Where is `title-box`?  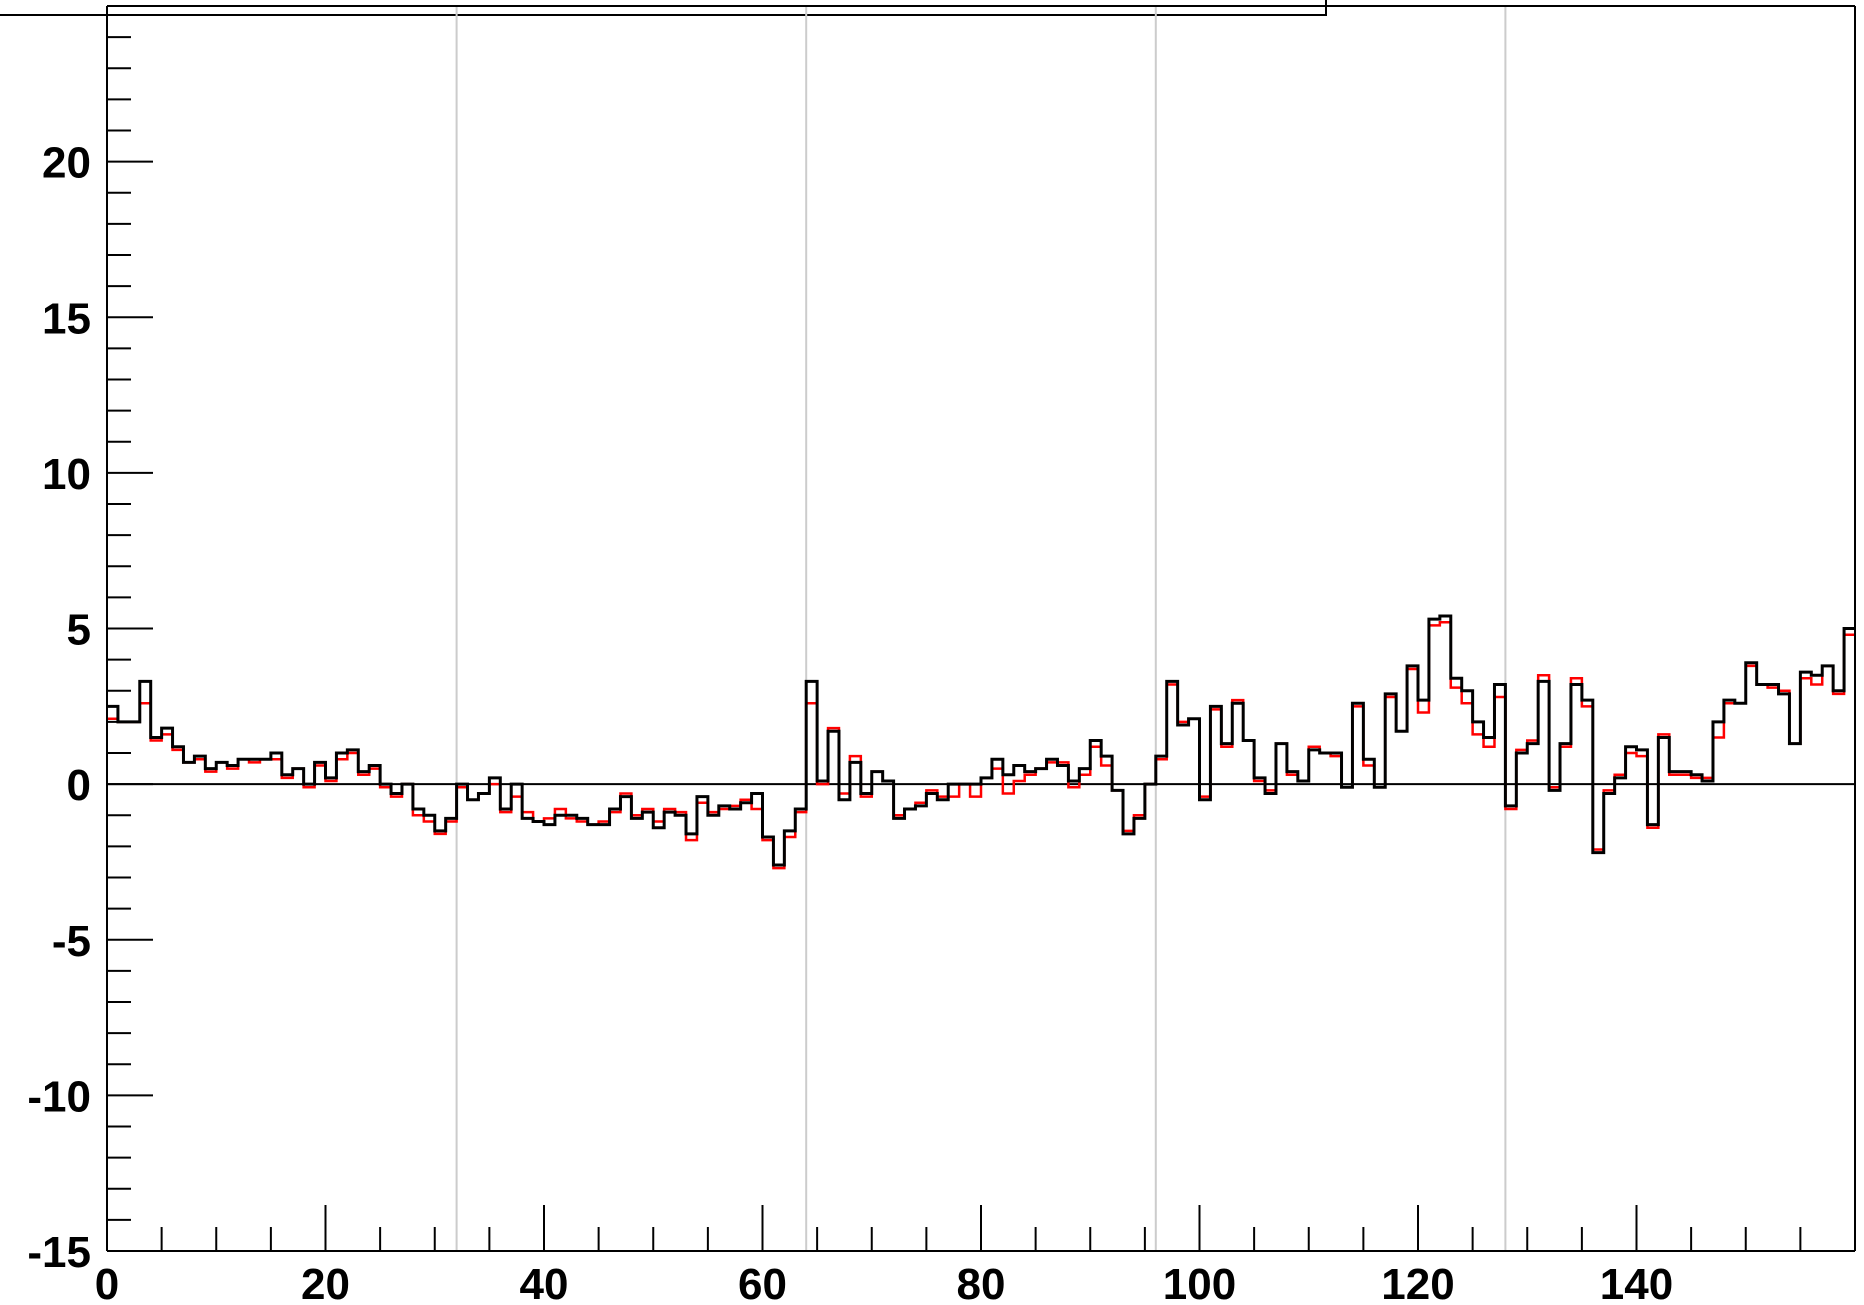
title-box is located at coordinates (663, 8).